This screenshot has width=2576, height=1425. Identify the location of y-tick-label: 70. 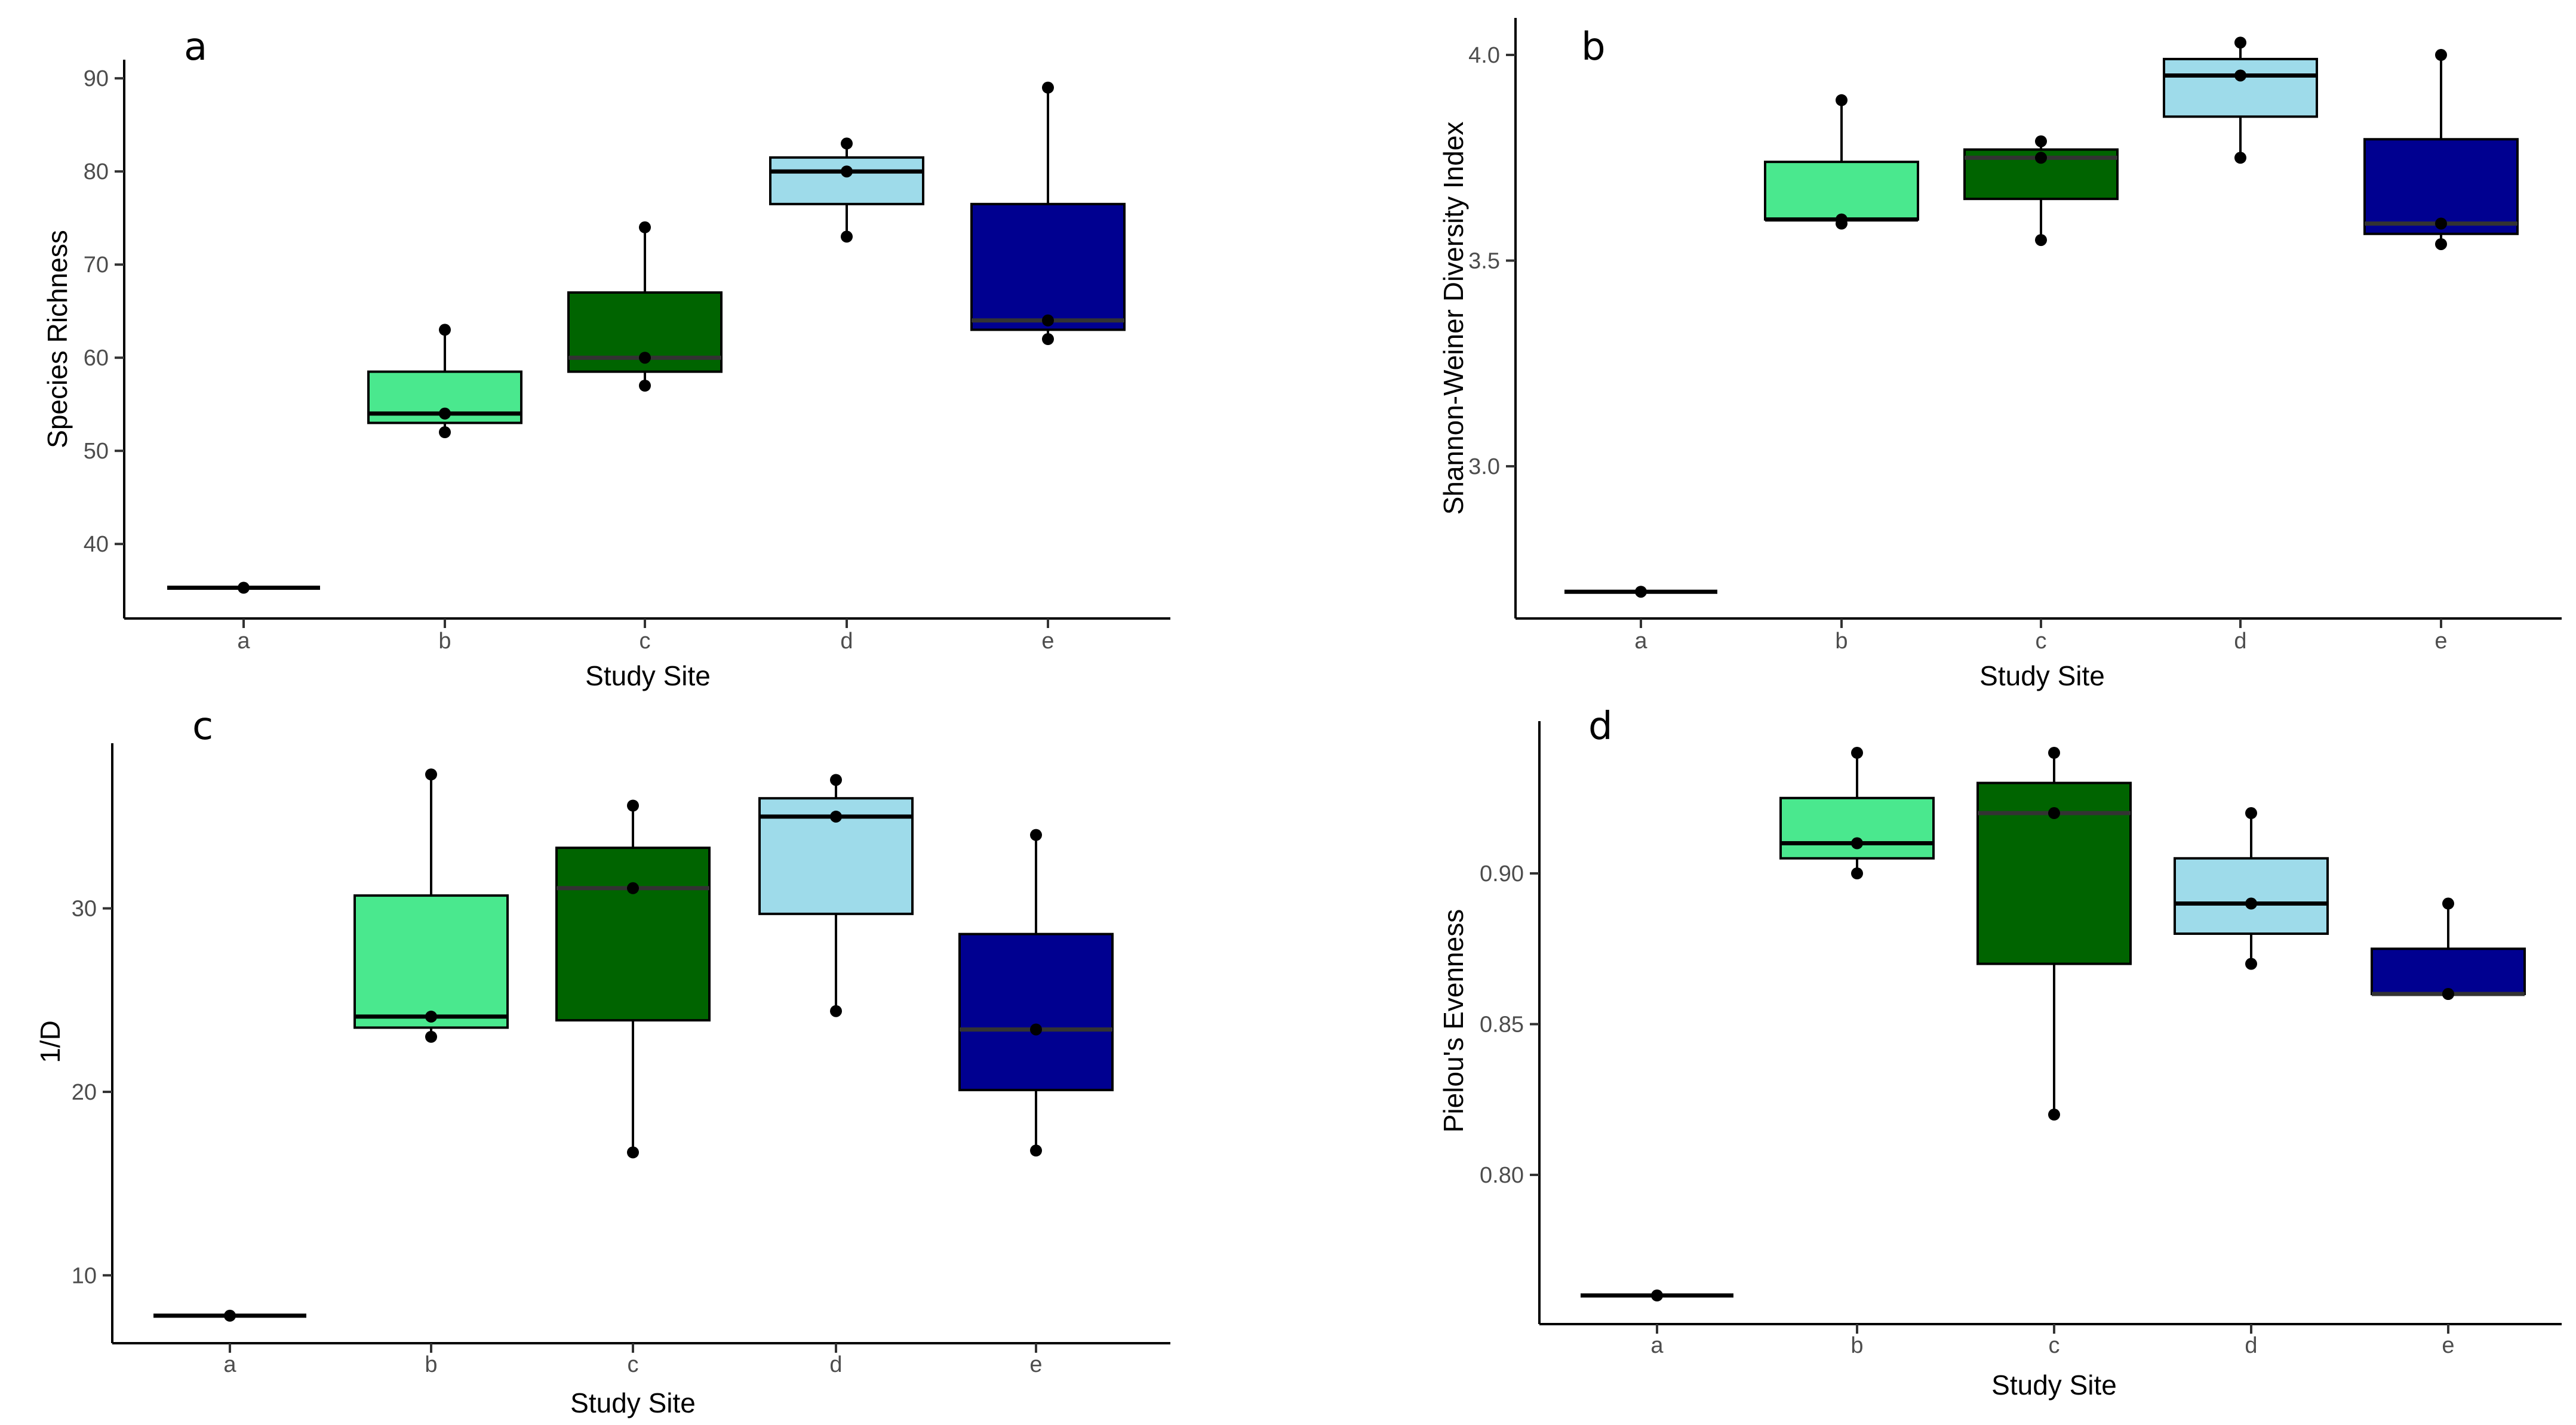
(96, 265).